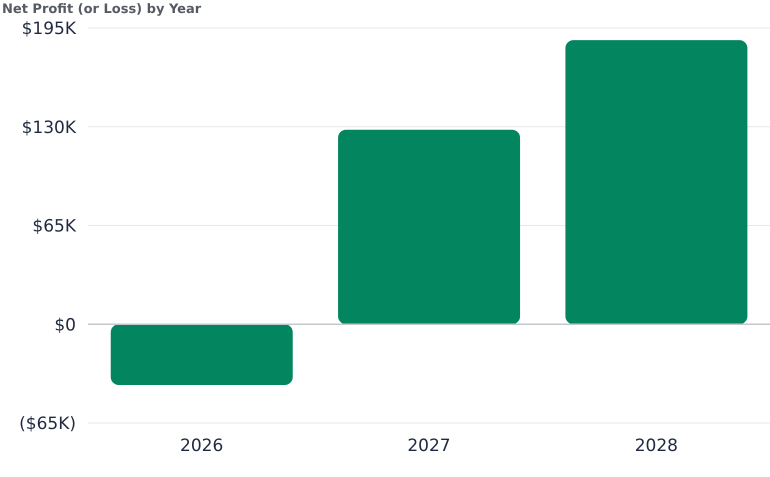  What do you see at coordinates (54, 226) in the screenshot?
I see `y-tick-label: $65K` at bounding box center [54, 226].